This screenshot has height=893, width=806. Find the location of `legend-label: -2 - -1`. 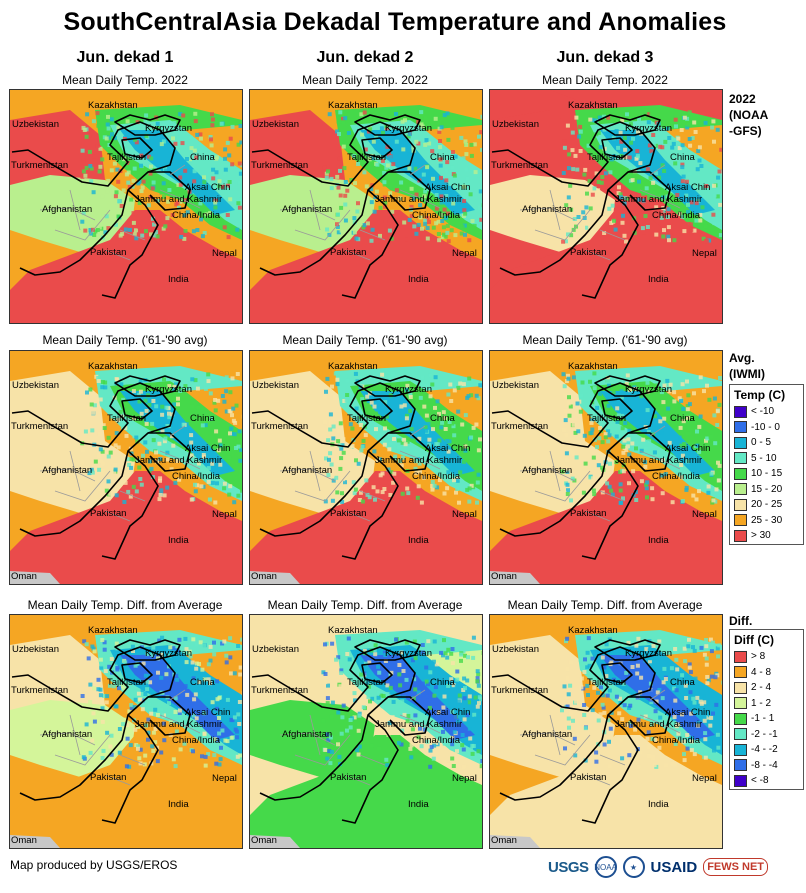

legend-label: -2 - -1 is located at coordinates (764, 734).